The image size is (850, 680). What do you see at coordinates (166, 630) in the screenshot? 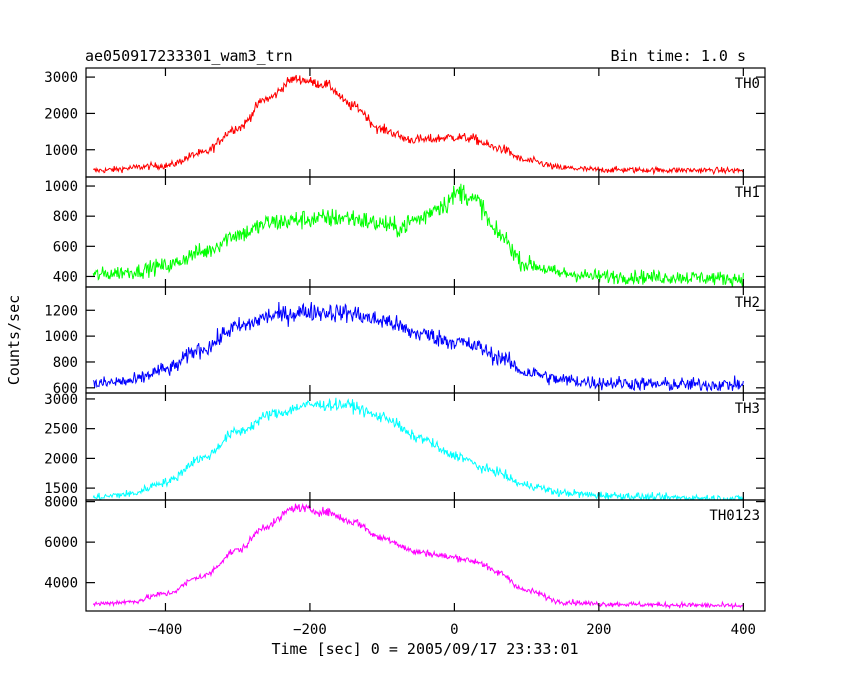
I see `x-tick-label: −400` at bounding box center [166, 630].